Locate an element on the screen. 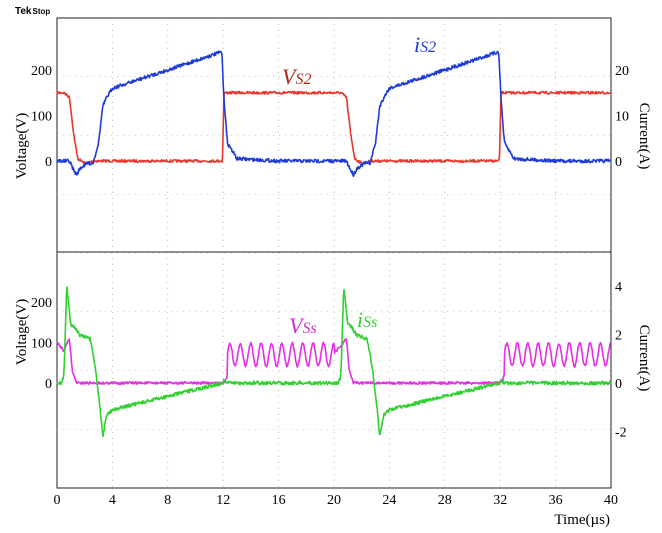 This screenshot has height=533, width=662. x-axis-ticks: 0 4 8 12 16 20 24 28 32 36 40 is located at coordinates (336, 500).